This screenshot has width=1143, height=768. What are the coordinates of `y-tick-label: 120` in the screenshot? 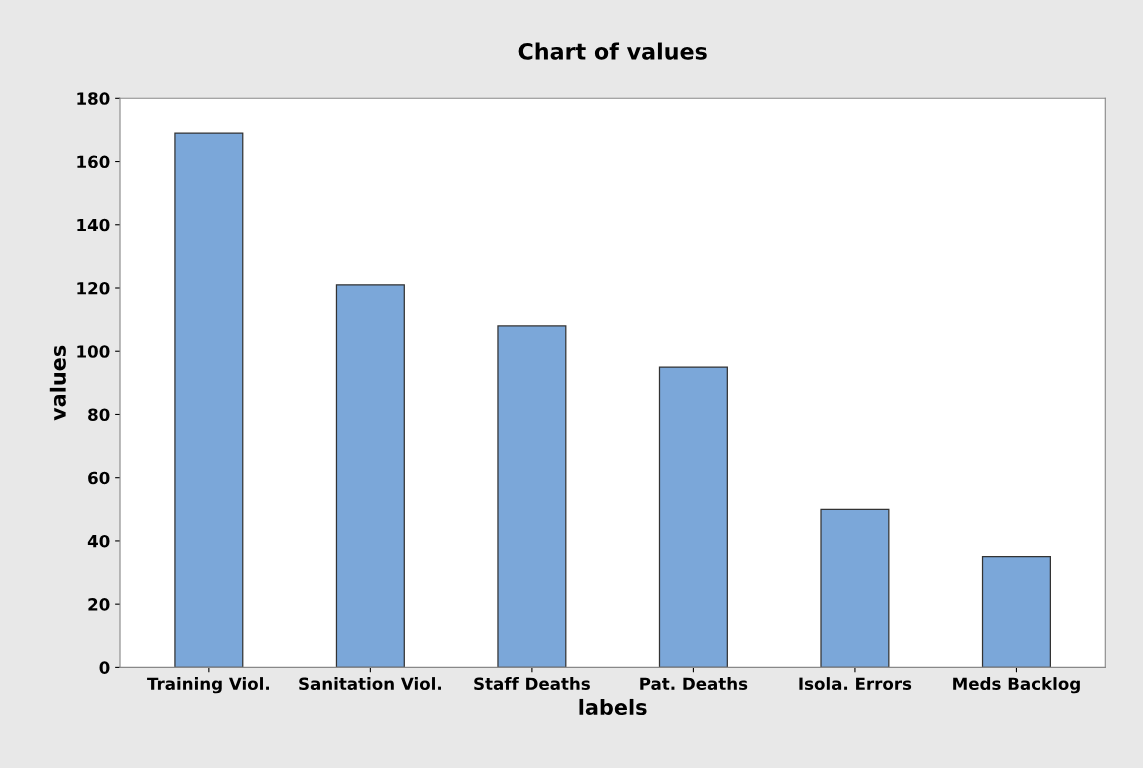 It's located at (93, 288).